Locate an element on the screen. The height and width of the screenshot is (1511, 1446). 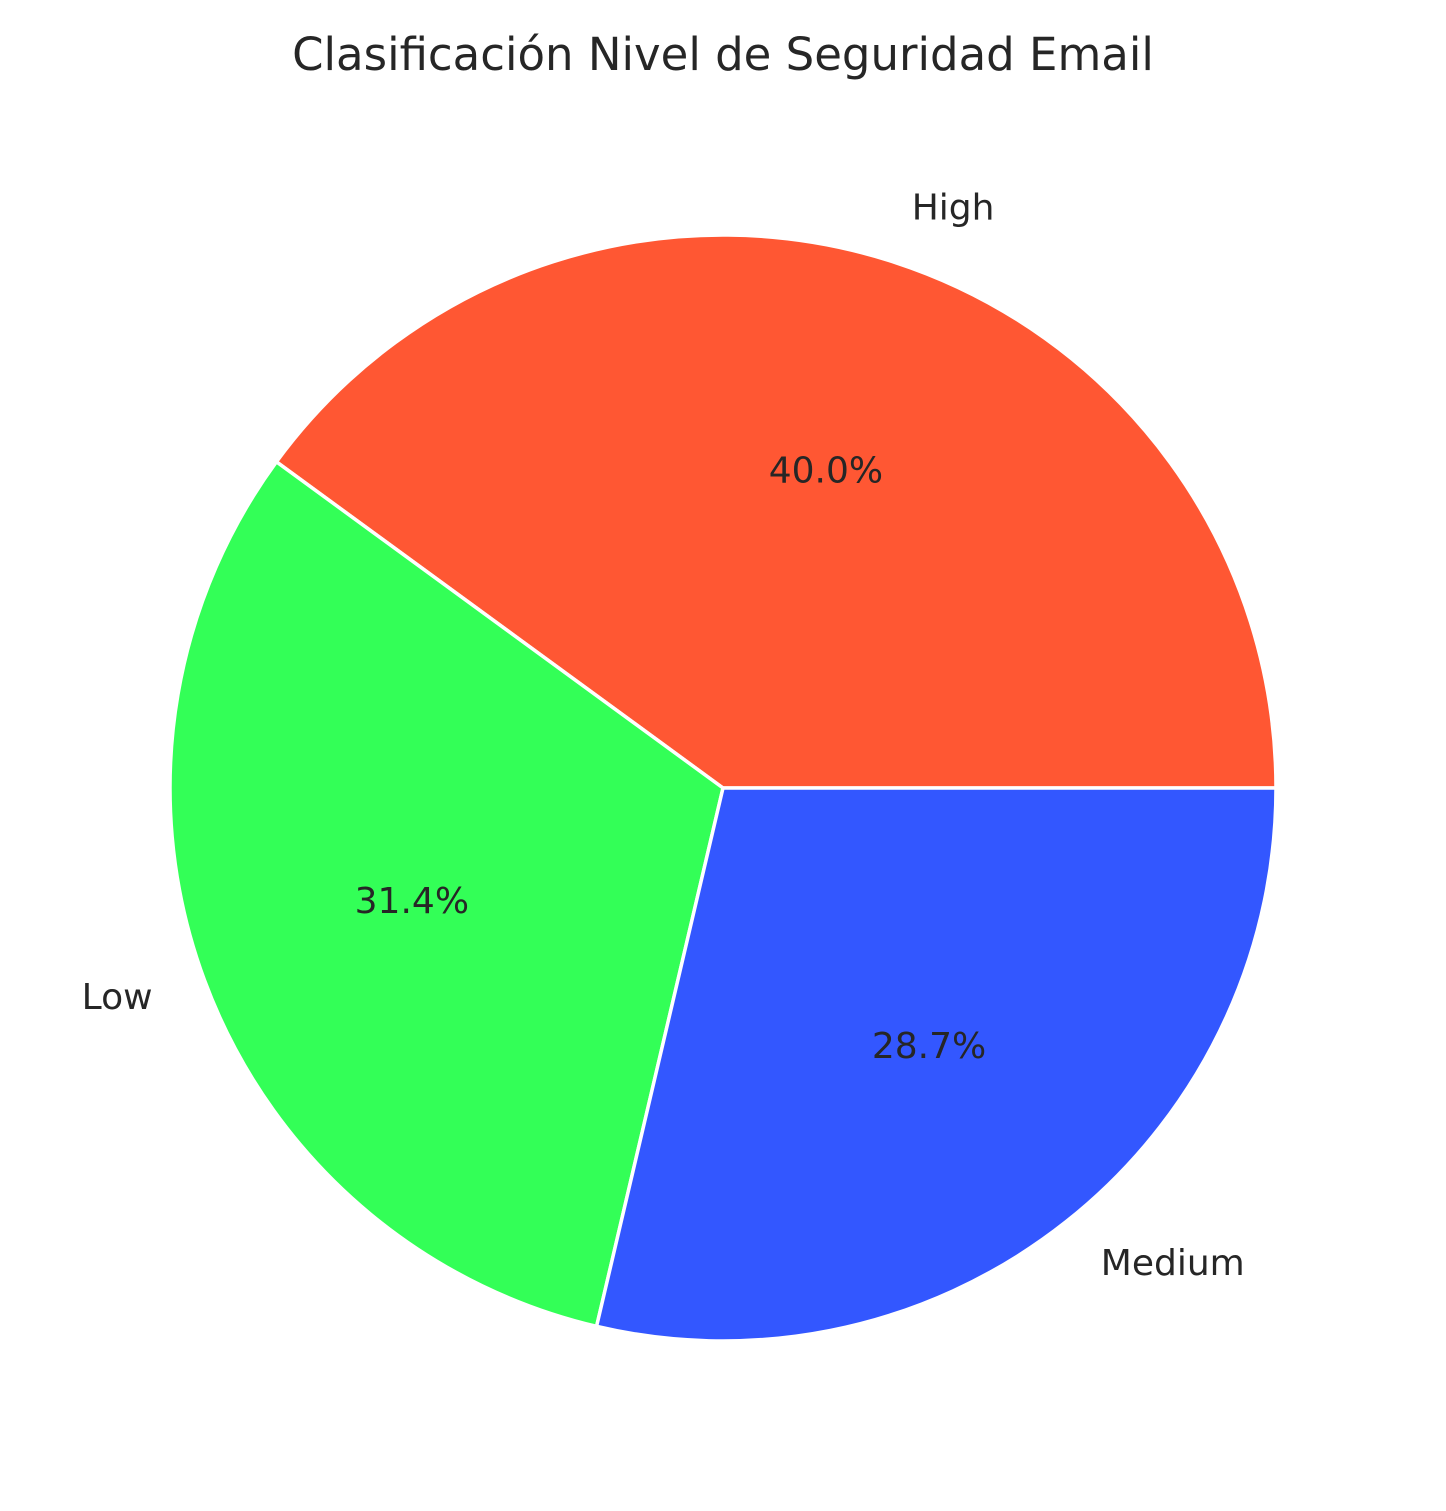
chart-title: Clasificación Nivel de Seguridad Email is located at coordinates (723, 54).